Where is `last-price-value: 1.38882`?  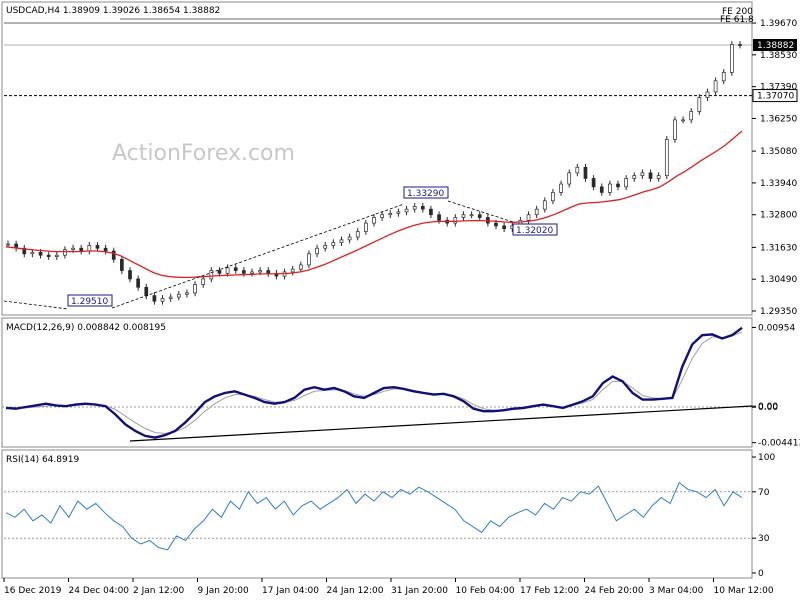 last-price-value: 1.38882 is located at coordinates (775, 46).